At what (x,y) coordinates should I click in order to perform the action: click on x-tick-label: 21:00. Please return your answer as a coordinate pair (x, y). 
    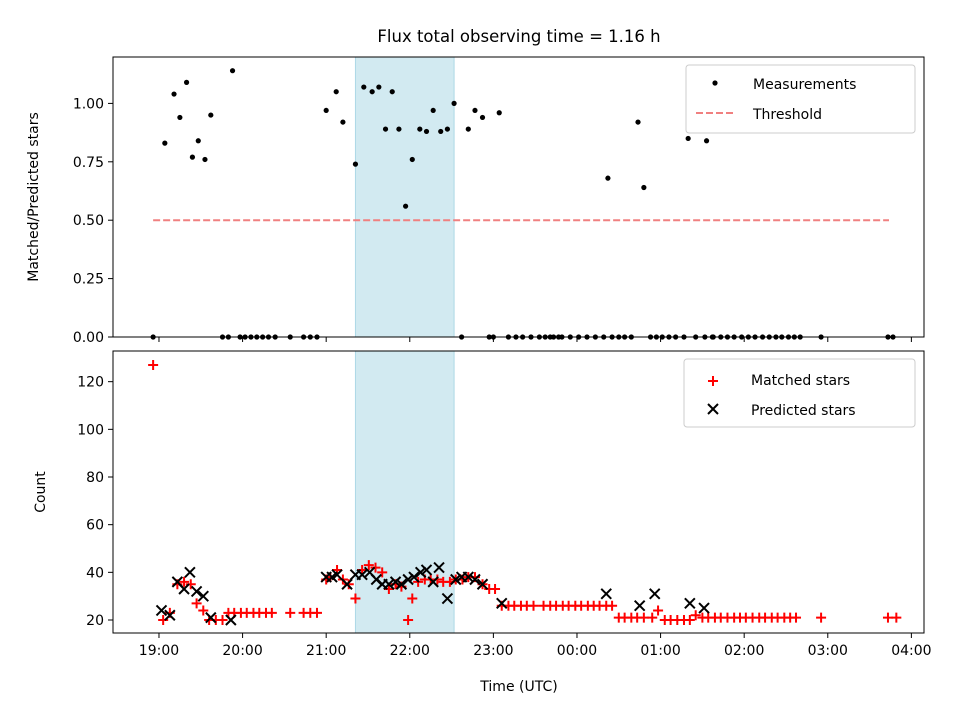
    Looking at the image, I should click on (326, 651).